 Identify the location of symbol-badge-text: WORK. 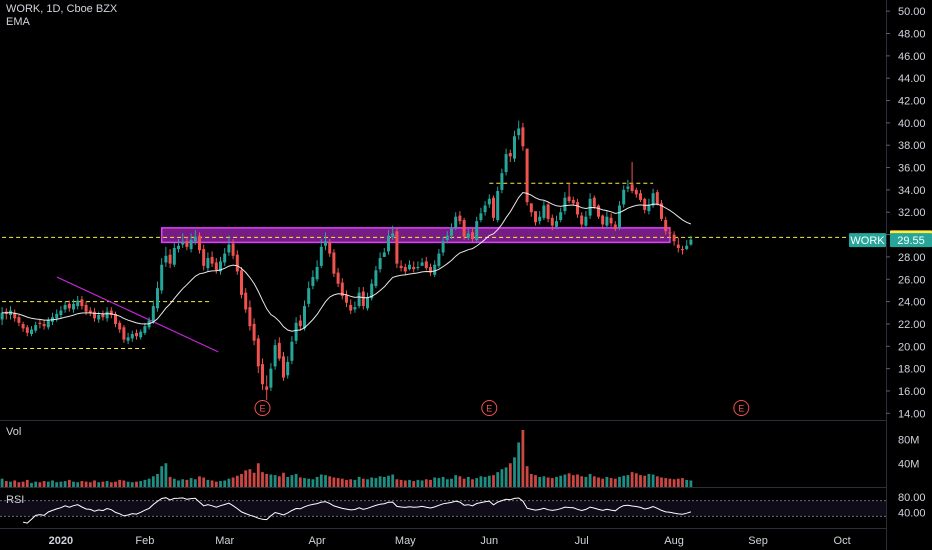
(867, 241).